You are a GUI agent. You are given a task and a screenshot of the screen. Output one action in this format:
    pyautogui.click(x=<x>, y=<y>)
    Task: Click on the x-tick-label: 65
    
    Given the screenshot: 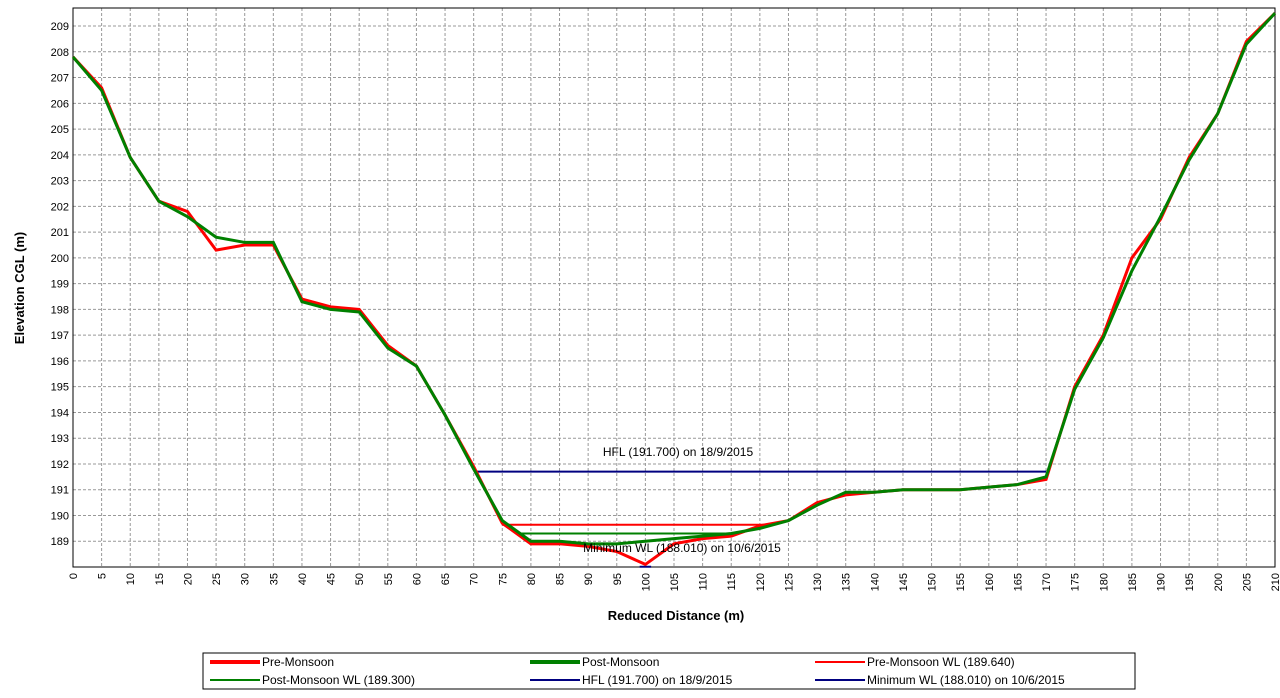 What is the action you would take?
    pyautogui.click(x=446, y=579)
    